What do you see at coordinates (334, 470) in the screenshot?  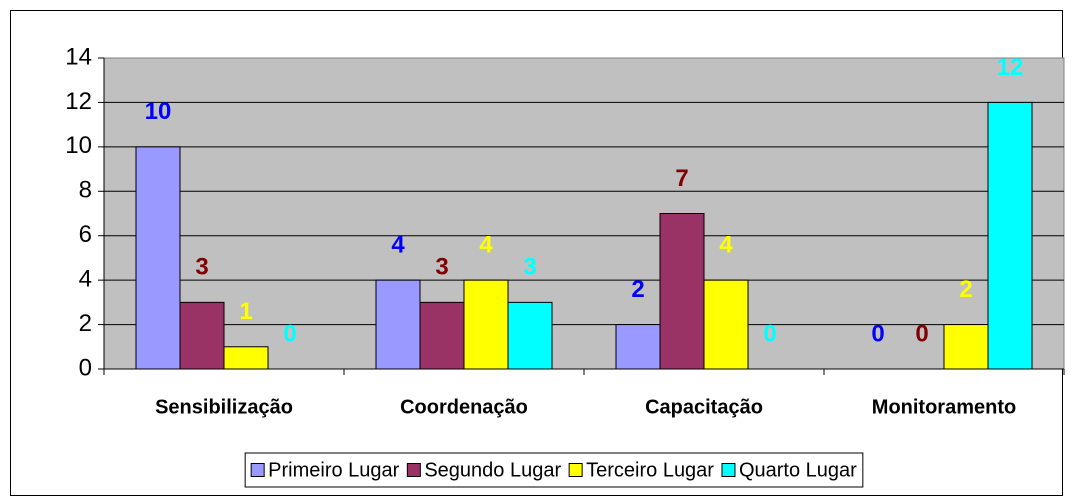 I see `legend-label: Primeiro Lugar` at bounding box center [334, 470].